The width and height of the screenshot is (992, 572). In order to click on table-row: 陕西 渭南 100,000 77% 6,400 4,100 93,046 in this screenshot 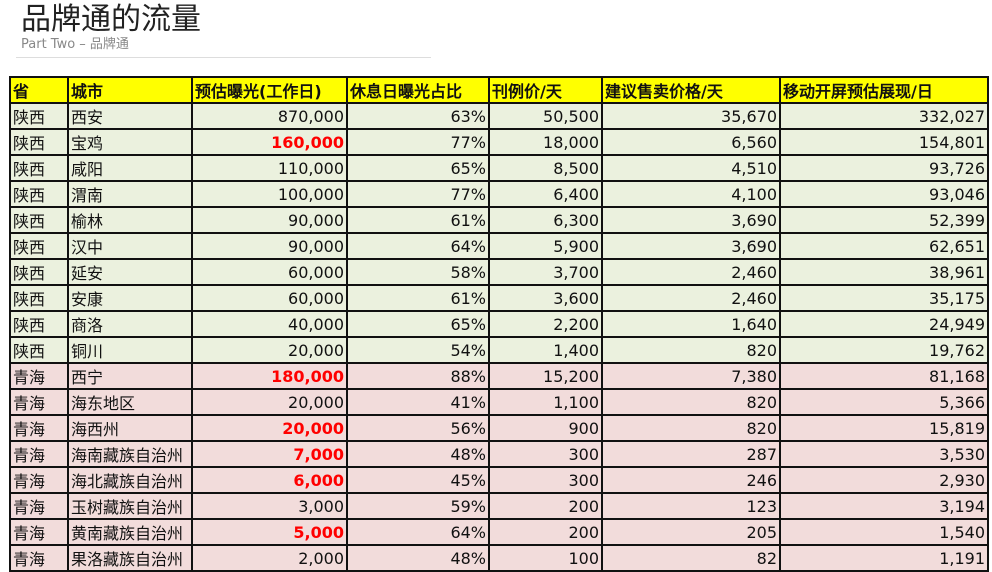, I will do `click(499, 194)`.